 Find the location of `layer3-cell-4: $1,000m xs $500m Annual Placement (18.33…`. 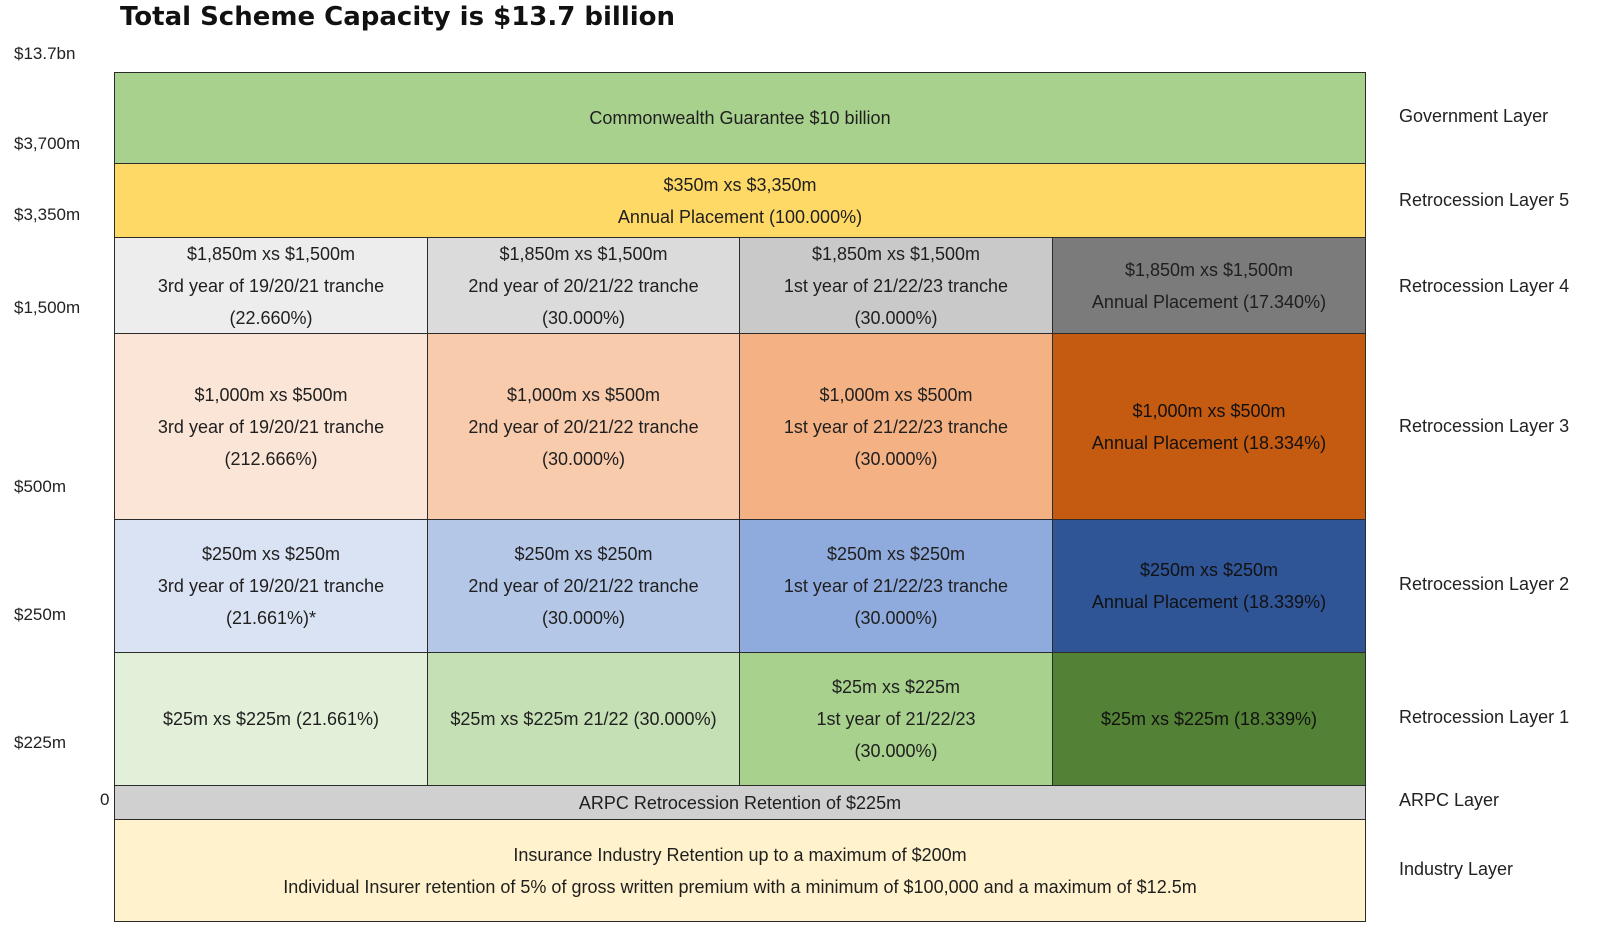

layer3-cell-4: $1,000m xs $500m Annual Placement (18.33… is located at coordinates (1209, 426).